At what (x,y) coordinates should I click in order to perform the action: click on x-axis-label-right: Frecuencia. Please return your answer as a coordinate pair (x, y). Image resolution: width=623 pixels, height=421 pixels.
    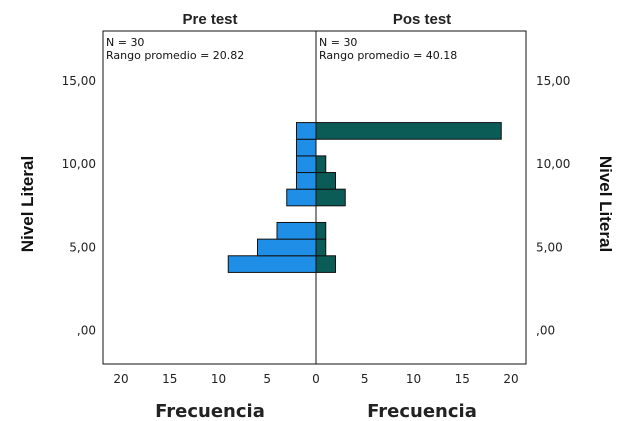
    Looking at the image, I should click on (422, 411).